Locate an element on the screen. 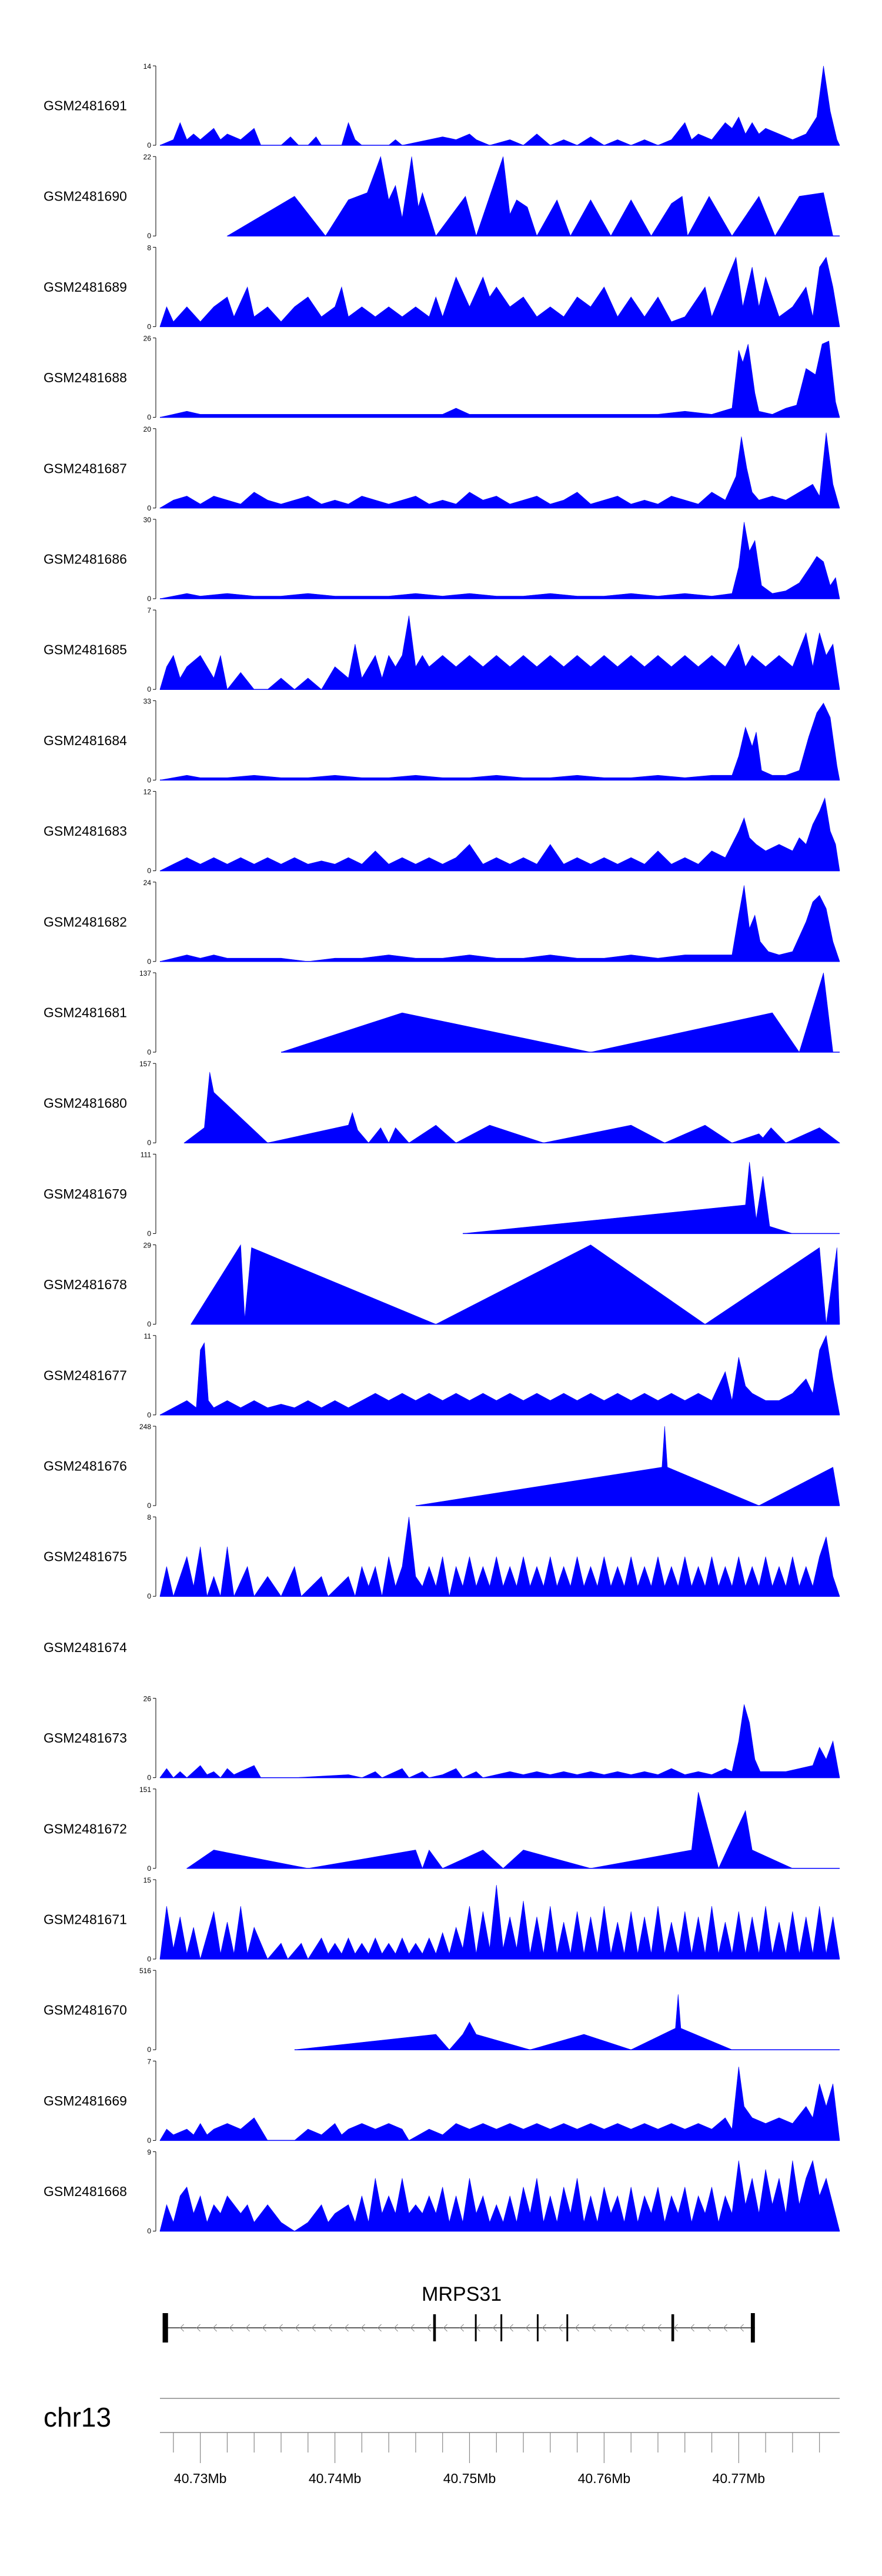 This screenshot has width=882, height=2576. y-max-label: 157 is located at coordinates (145, 1064).